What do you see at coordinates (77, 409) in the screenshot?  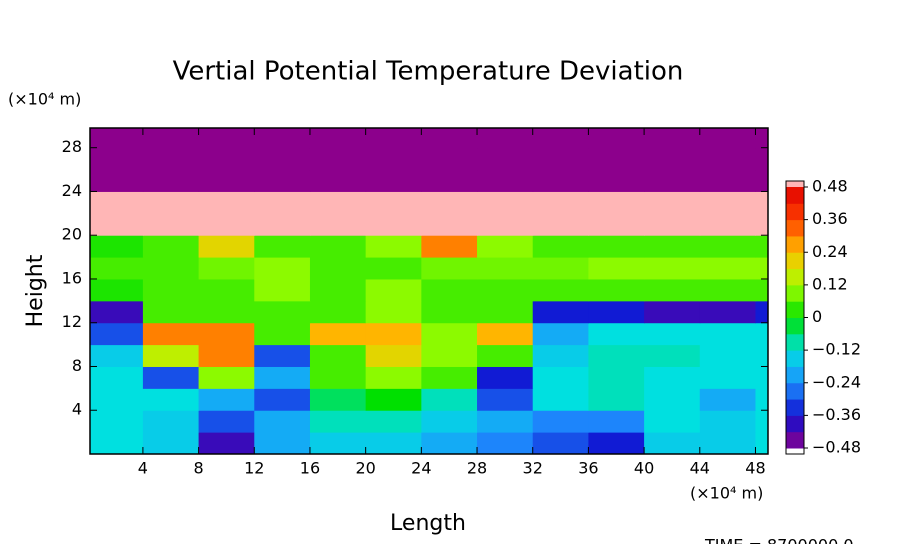 I see `y-tick-label: 4` at bounding box center [77, 409].